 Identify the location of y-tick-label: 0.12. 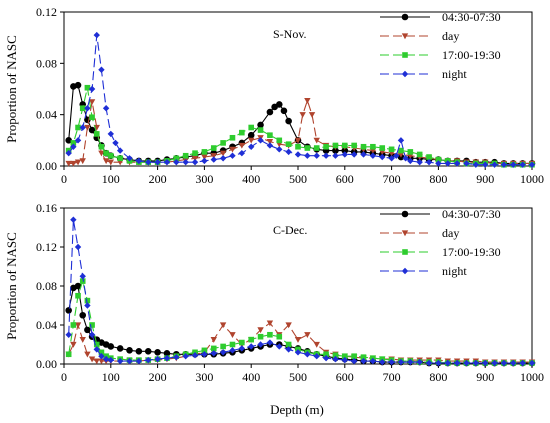
(46, 247).